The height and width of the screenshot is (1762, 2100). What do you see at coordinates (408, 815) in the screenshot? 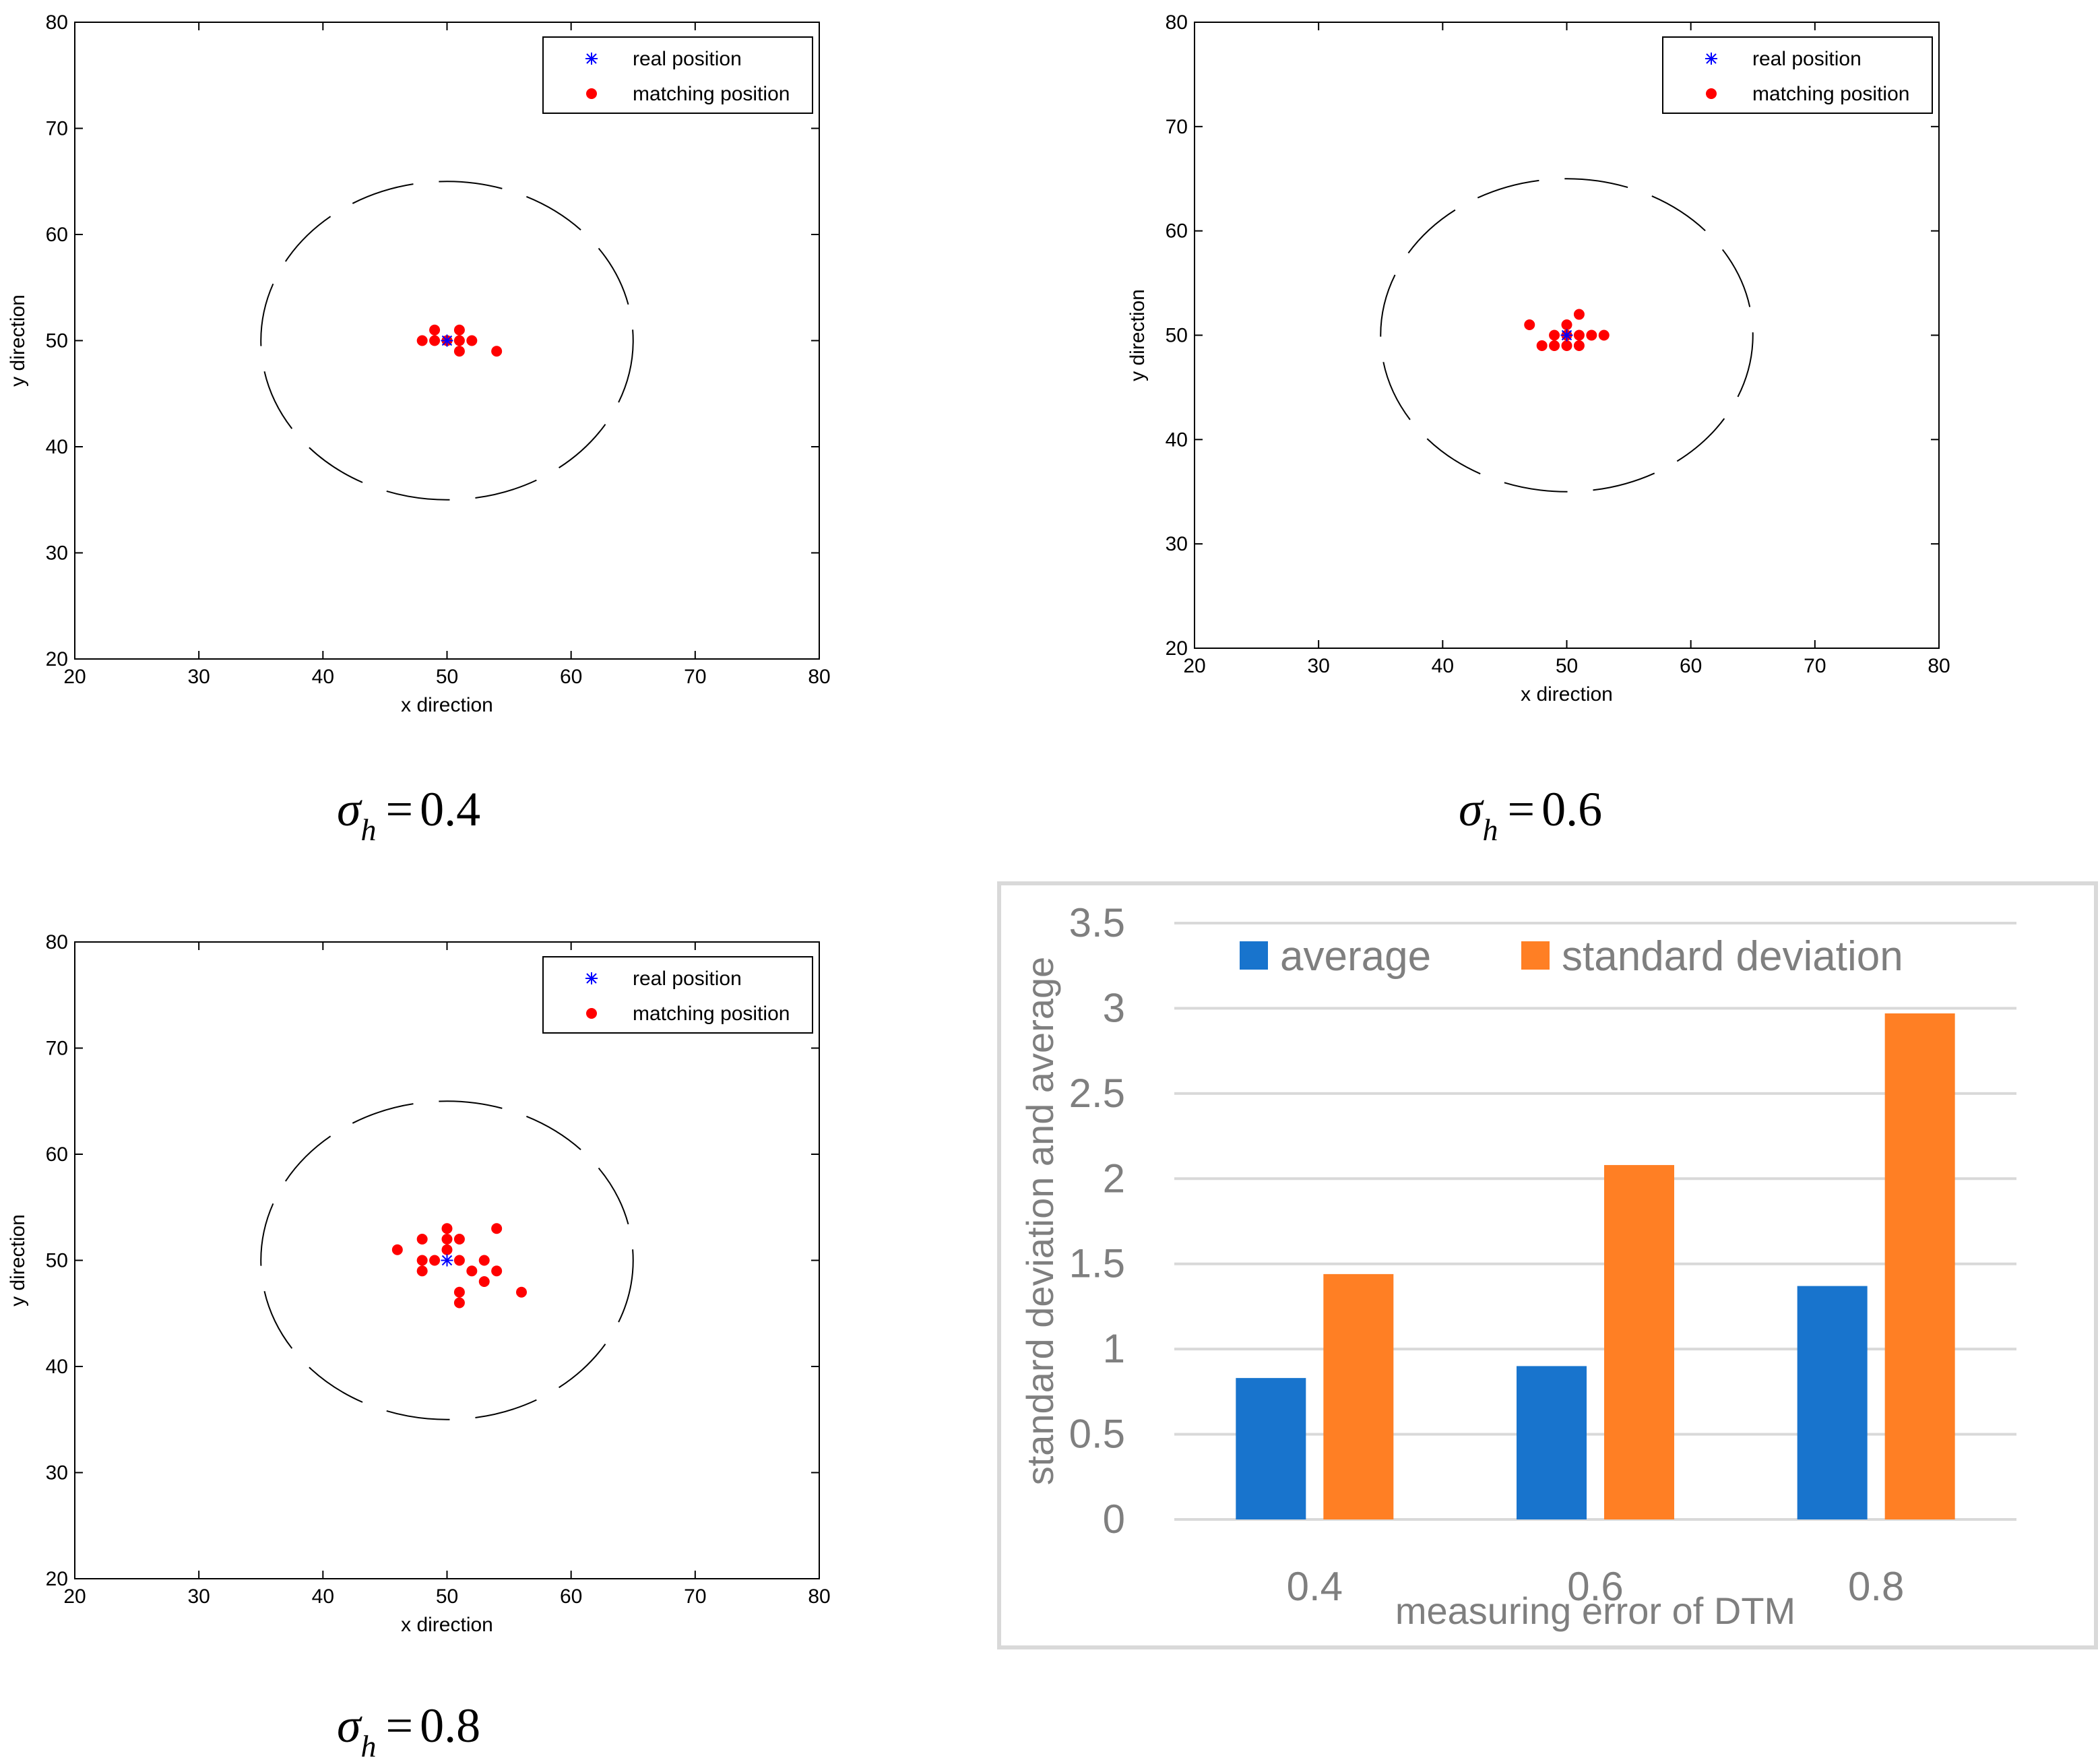
I see `panel-caption: σh = 0.4` at bounding box center [408, 815].